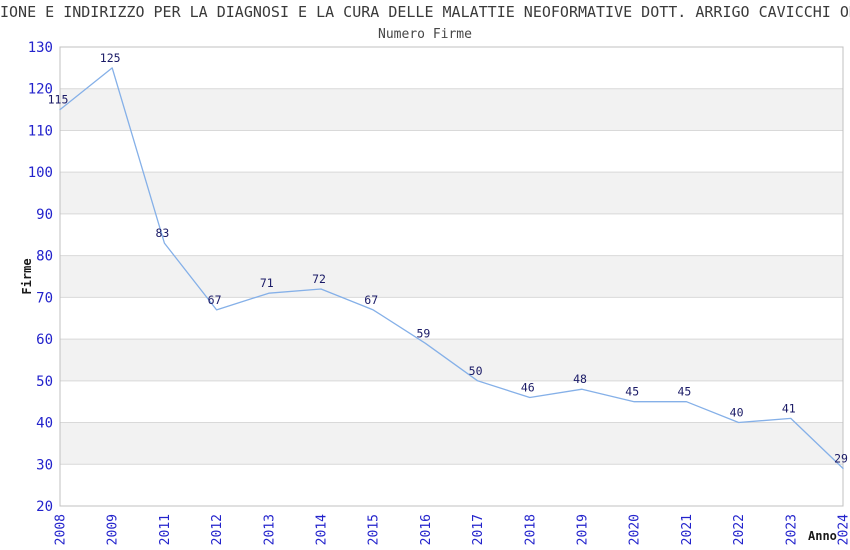  Describe the element at coordinates (478, 529) in the screenshot. I see `x-tick-label: 2017` at that location.